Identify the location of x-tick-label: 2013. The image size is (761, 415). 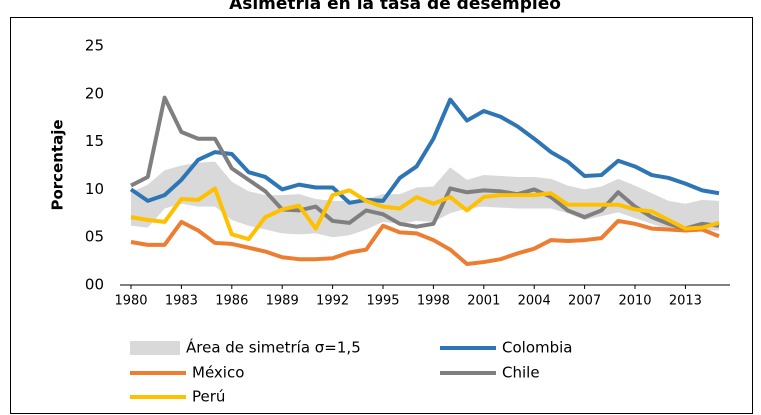
(685, 301).